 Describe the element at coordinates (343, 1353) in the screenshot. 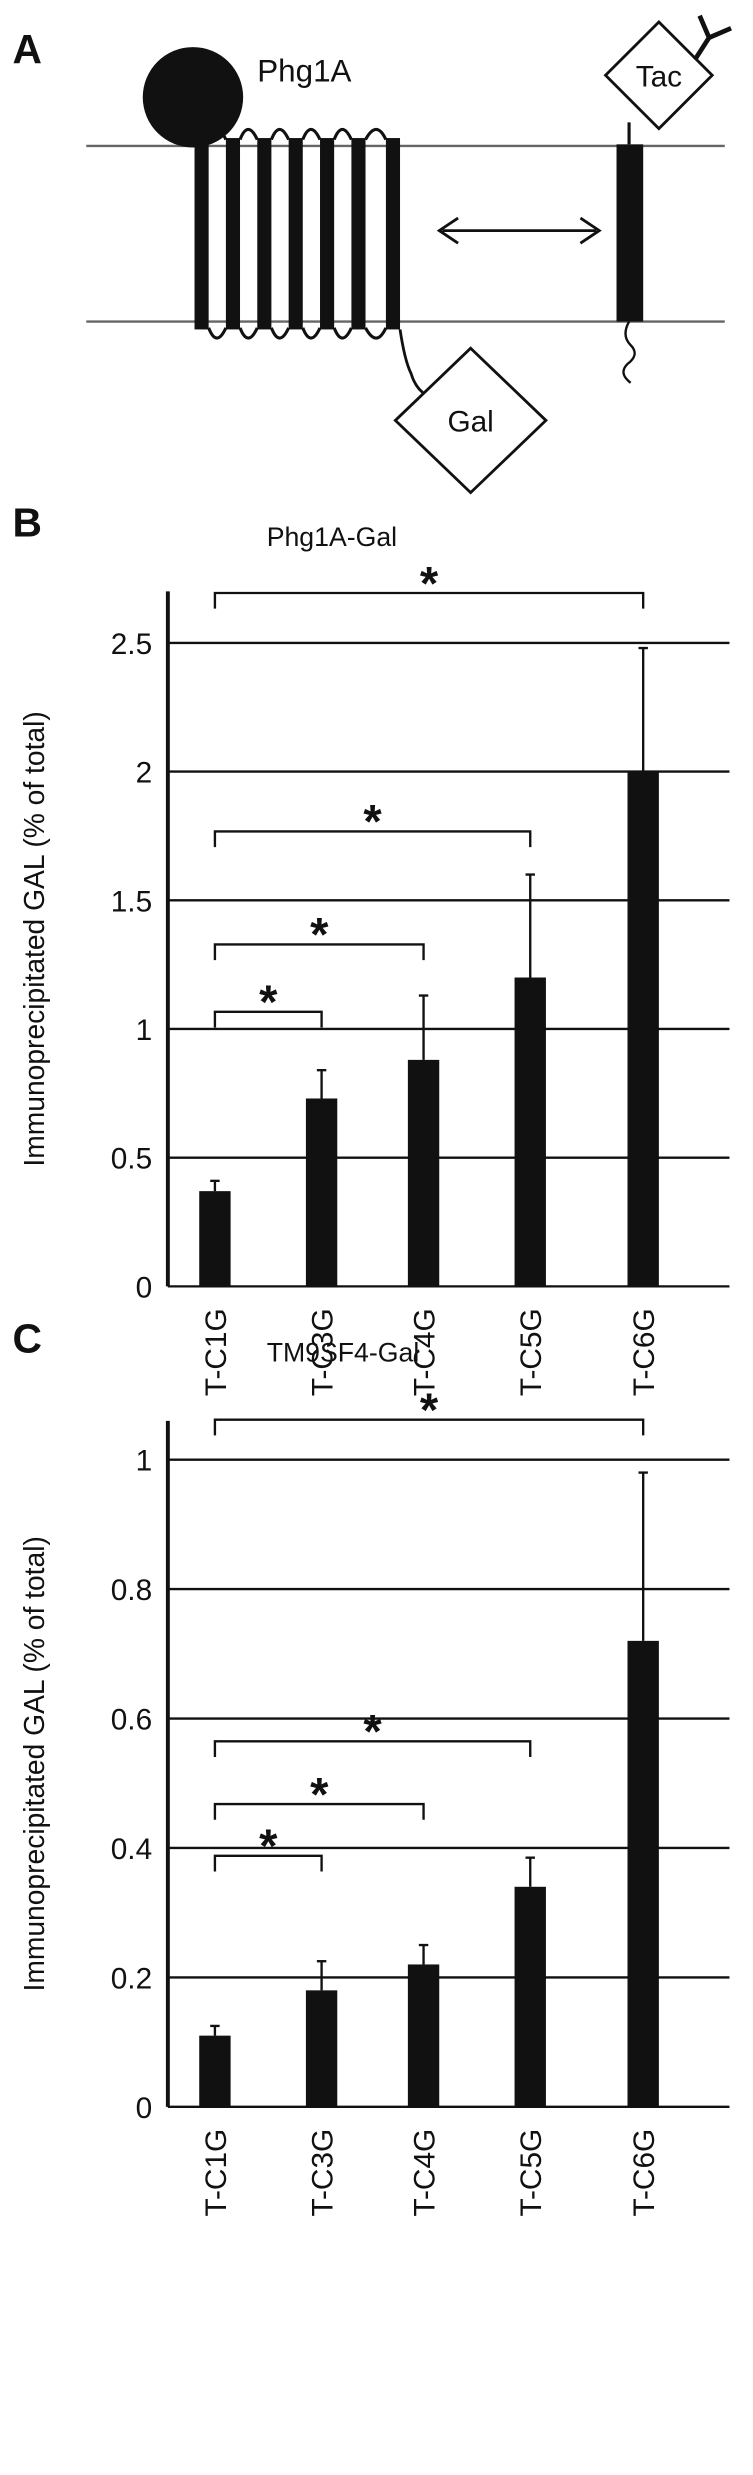

I see `chart-title: TM9SF4-Gal` at that location.